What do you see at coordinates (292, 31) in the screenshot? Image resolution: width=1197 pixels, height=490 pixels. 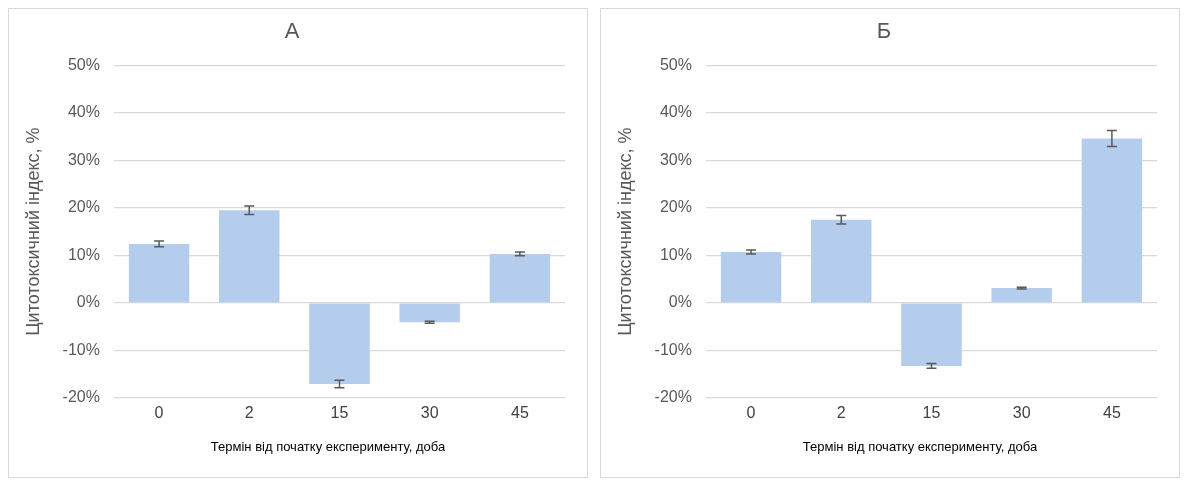 I see `chart-title: А` at bounding box center [292, 31].